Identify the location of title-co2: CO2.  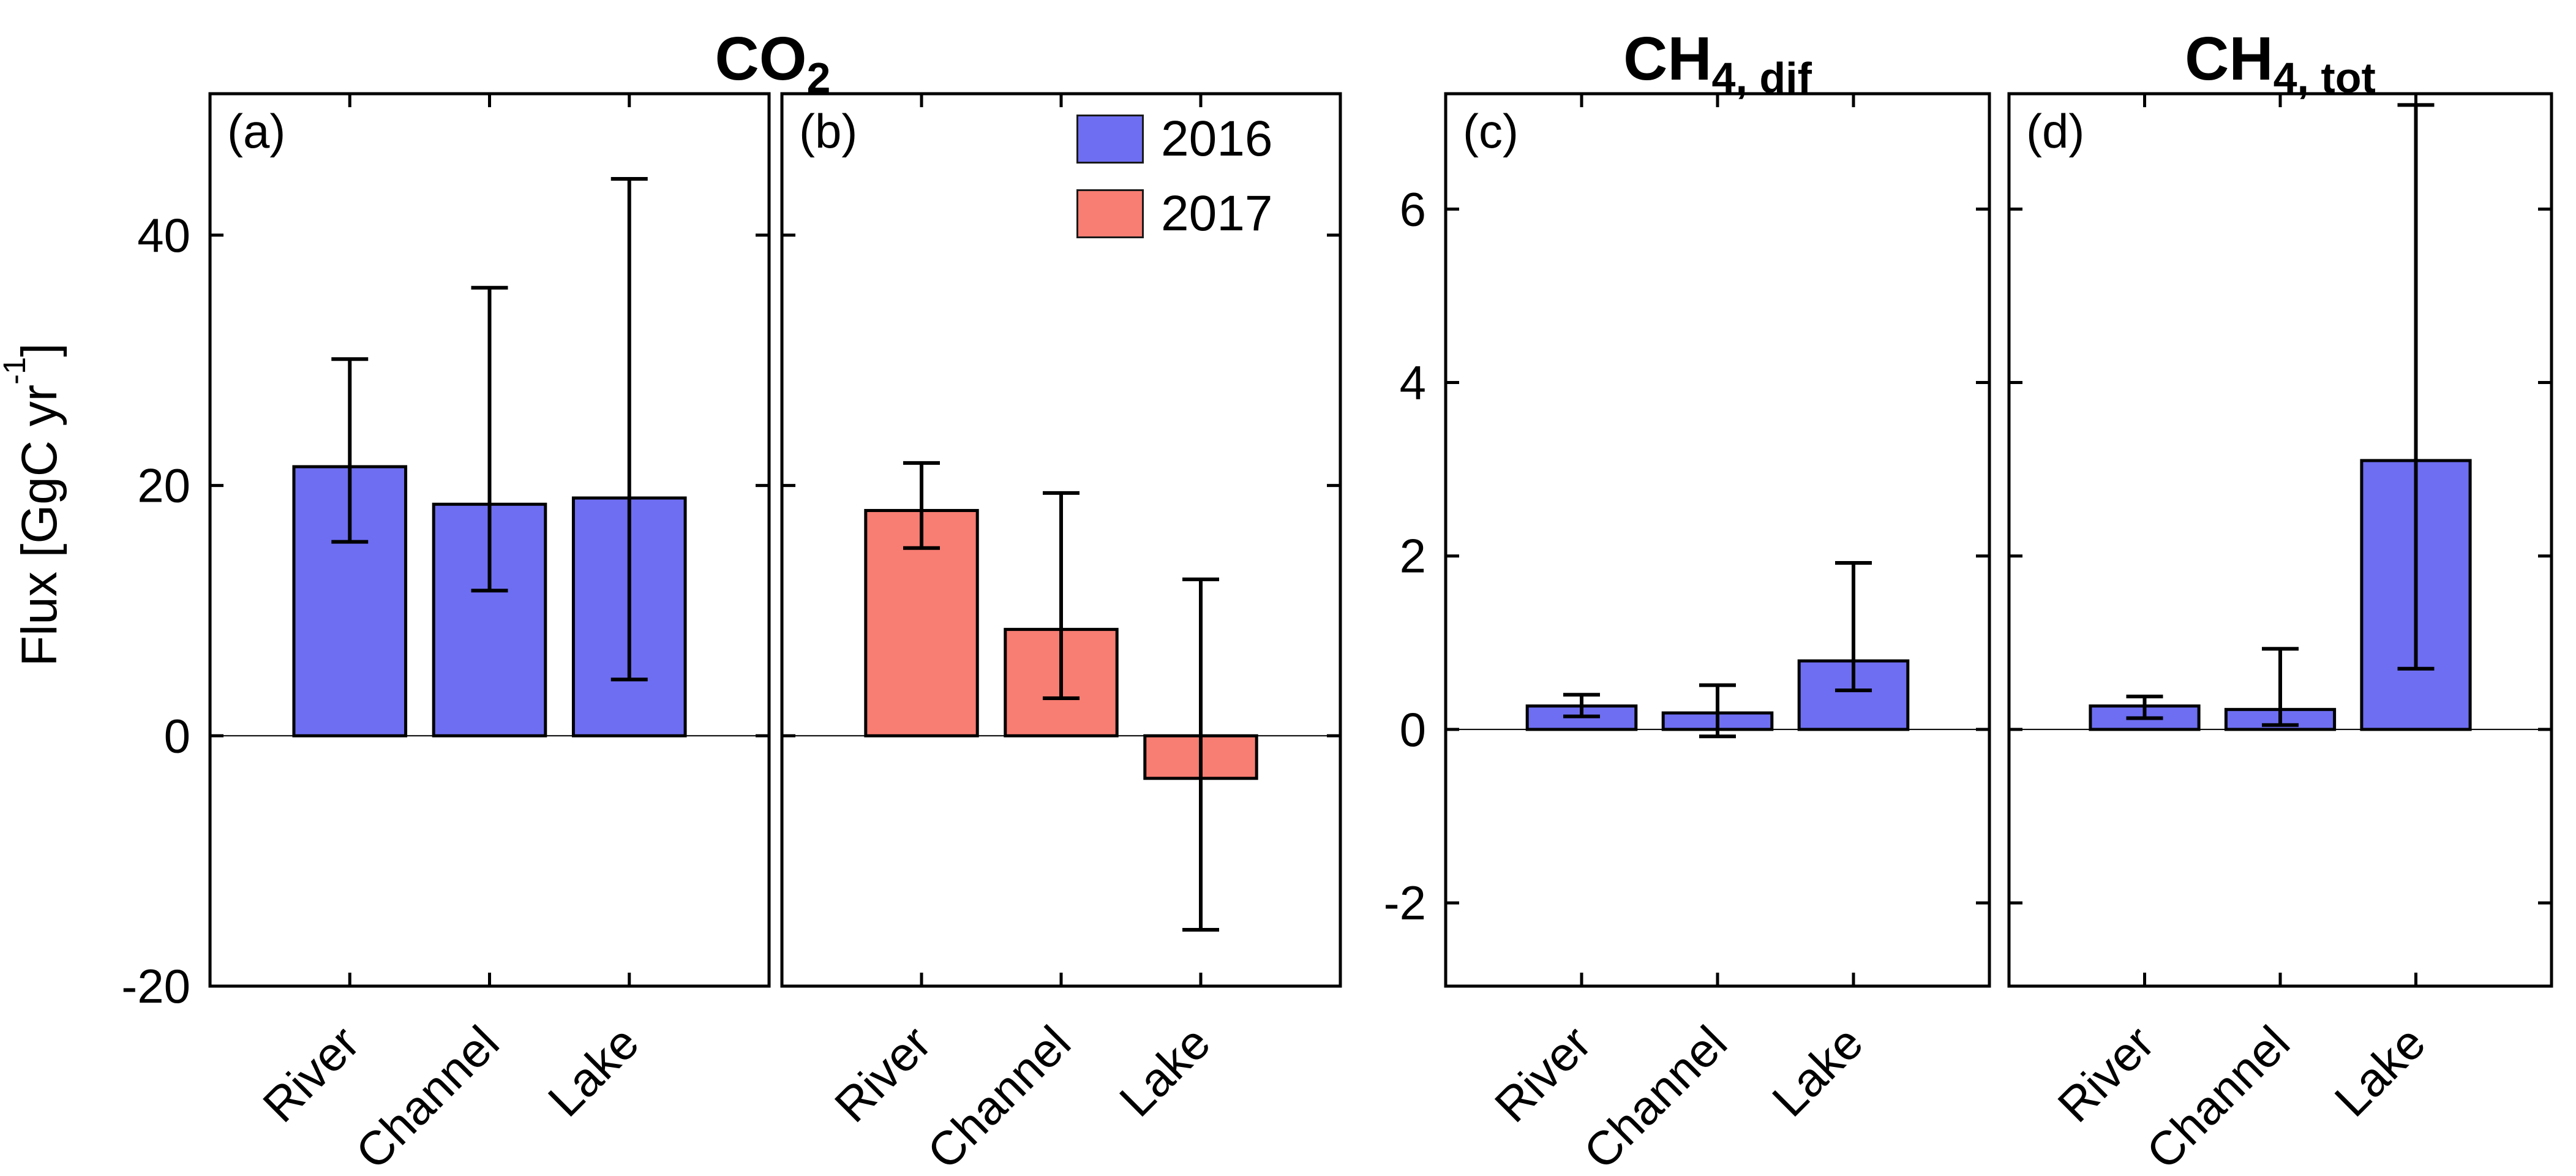
(773, 64).